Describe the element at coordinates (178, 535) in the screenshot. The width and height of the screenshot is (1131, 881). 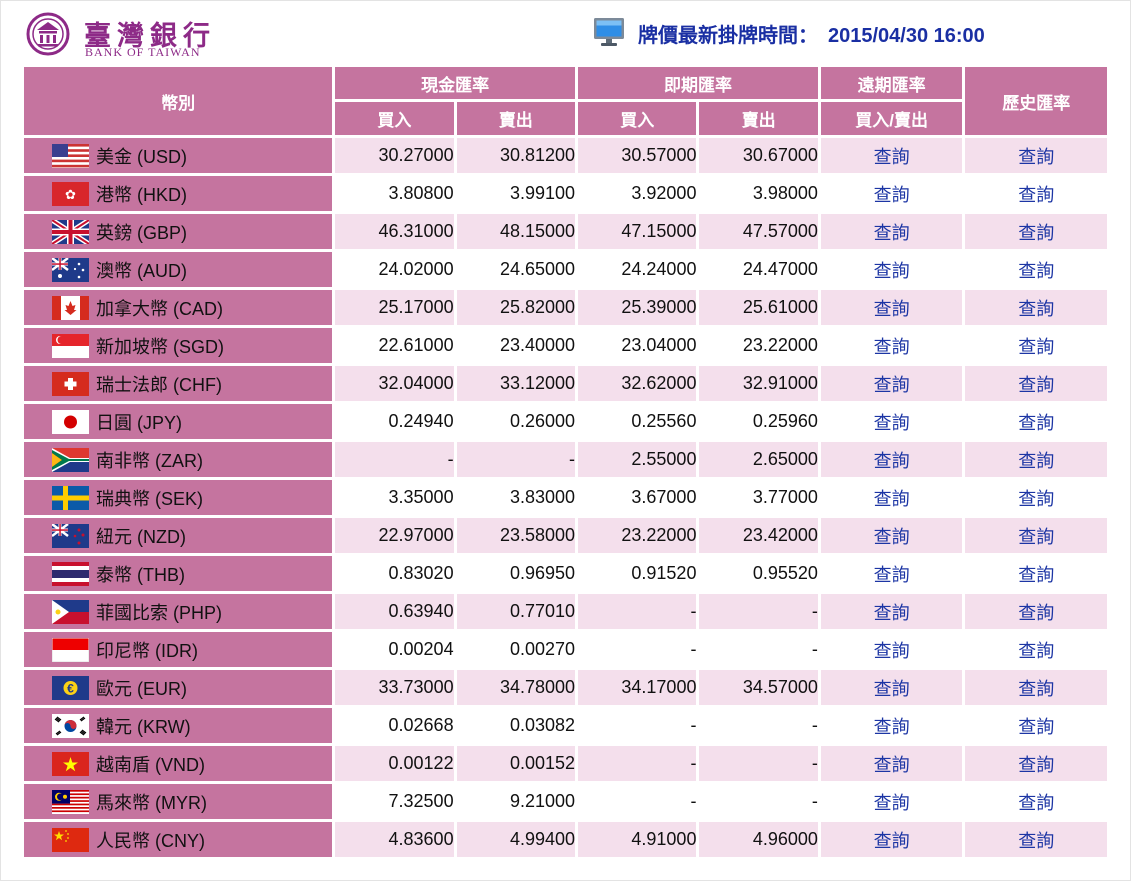
I see `currency-cell: 紐元 (NZD)` at that location.